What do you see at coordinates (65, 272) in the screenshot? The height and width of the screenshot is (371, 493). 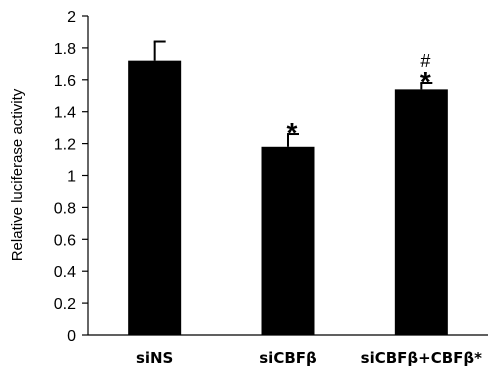 I see `y-tick-label: 0.4` at bounding box center [65, 272].